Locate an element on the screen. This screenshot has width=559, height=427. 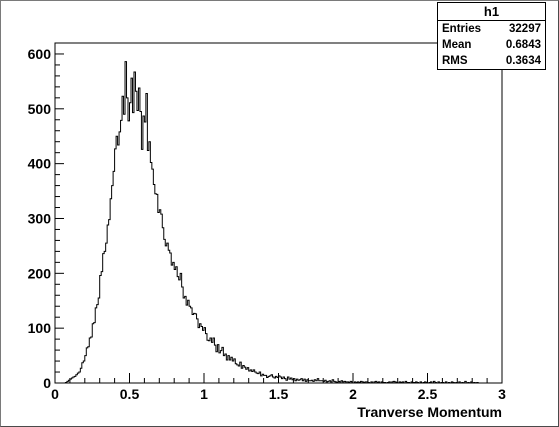
stats-row-mean: Mean 0.6843 is located at coordinates (491, 45).